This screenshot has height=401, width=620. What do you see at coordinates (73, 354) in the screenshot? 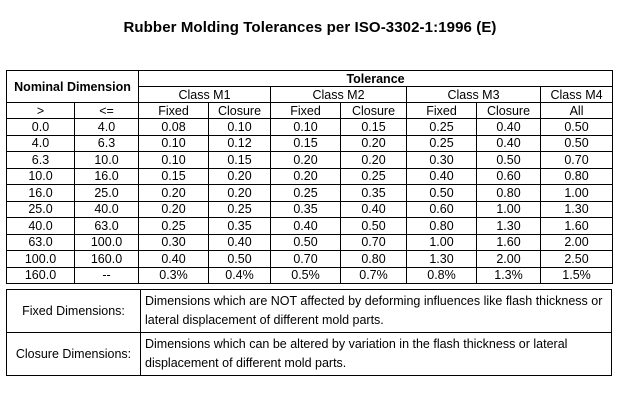
I see `definition-label: Closure Dimensions:` at bounding box center [73, 354].